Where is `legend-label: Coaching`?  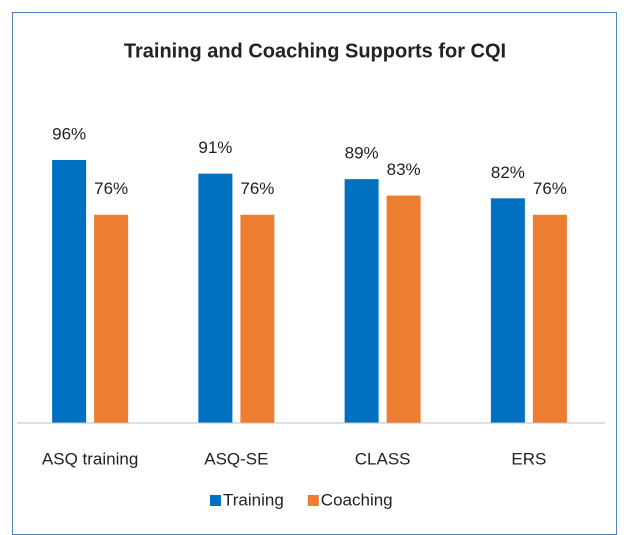
legend-label: Coaching is located at coordinates (357, 499).